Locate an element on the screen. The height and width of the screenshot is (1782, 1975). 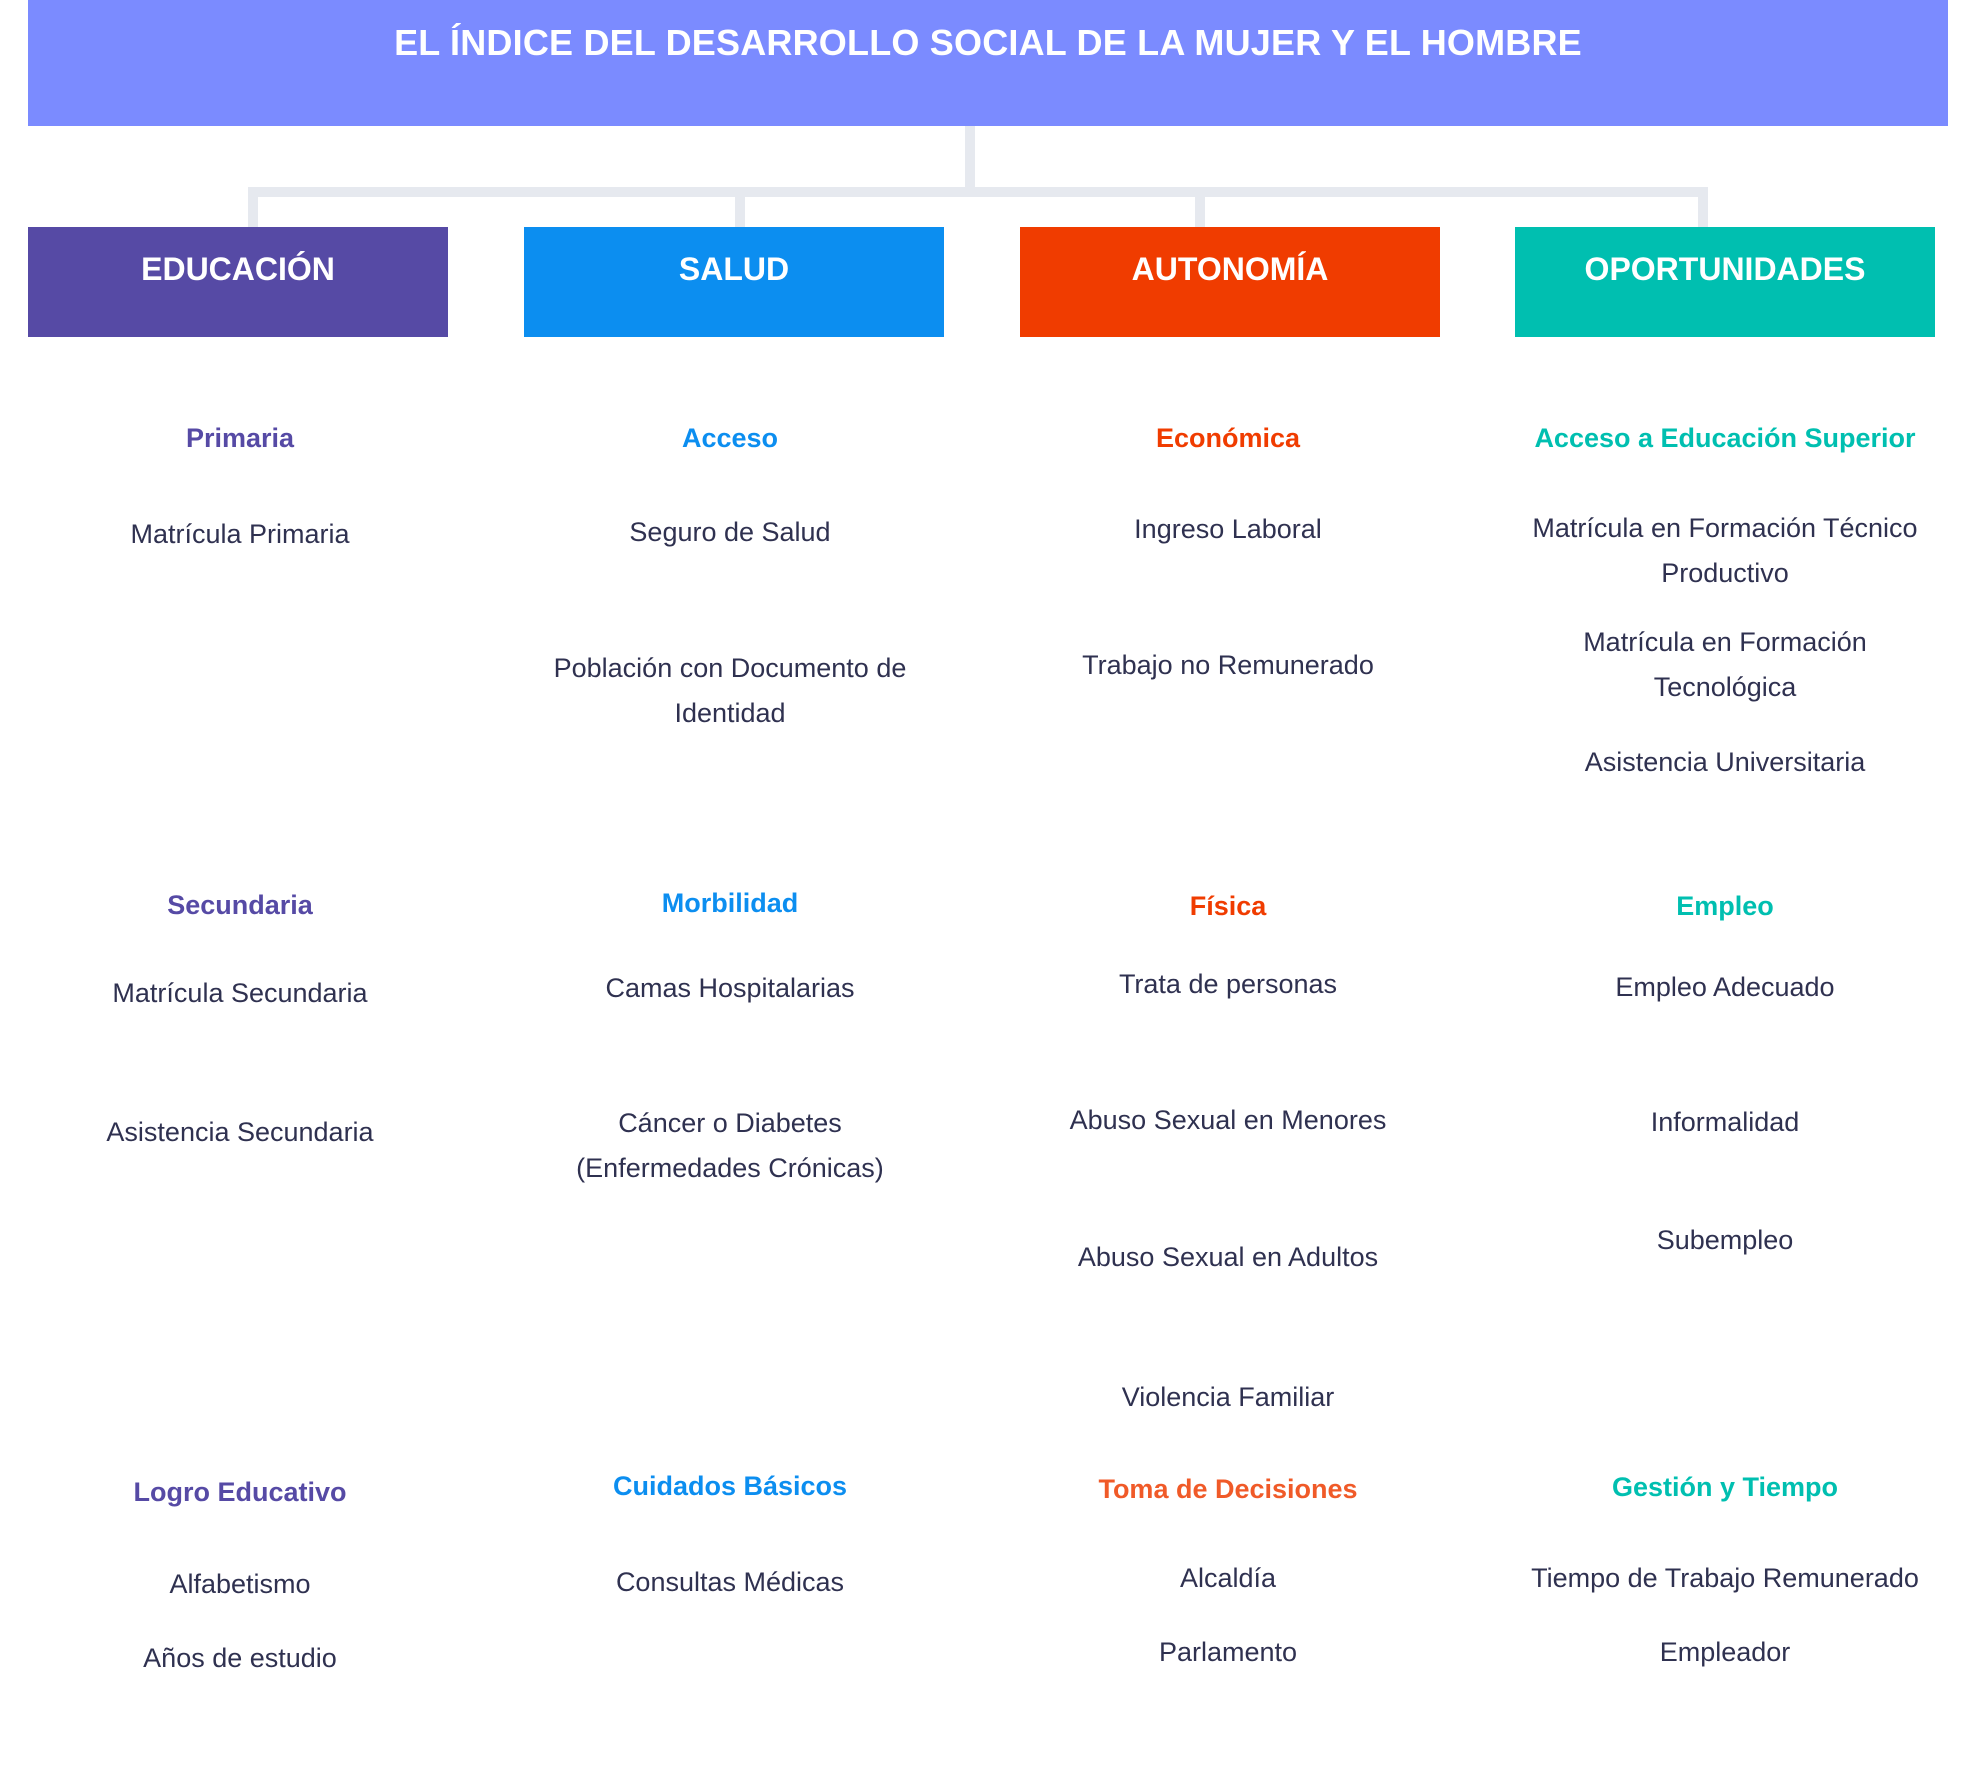
item-violencia-familiar: Violencia Familiar is located at coordinates (1228, 1397).